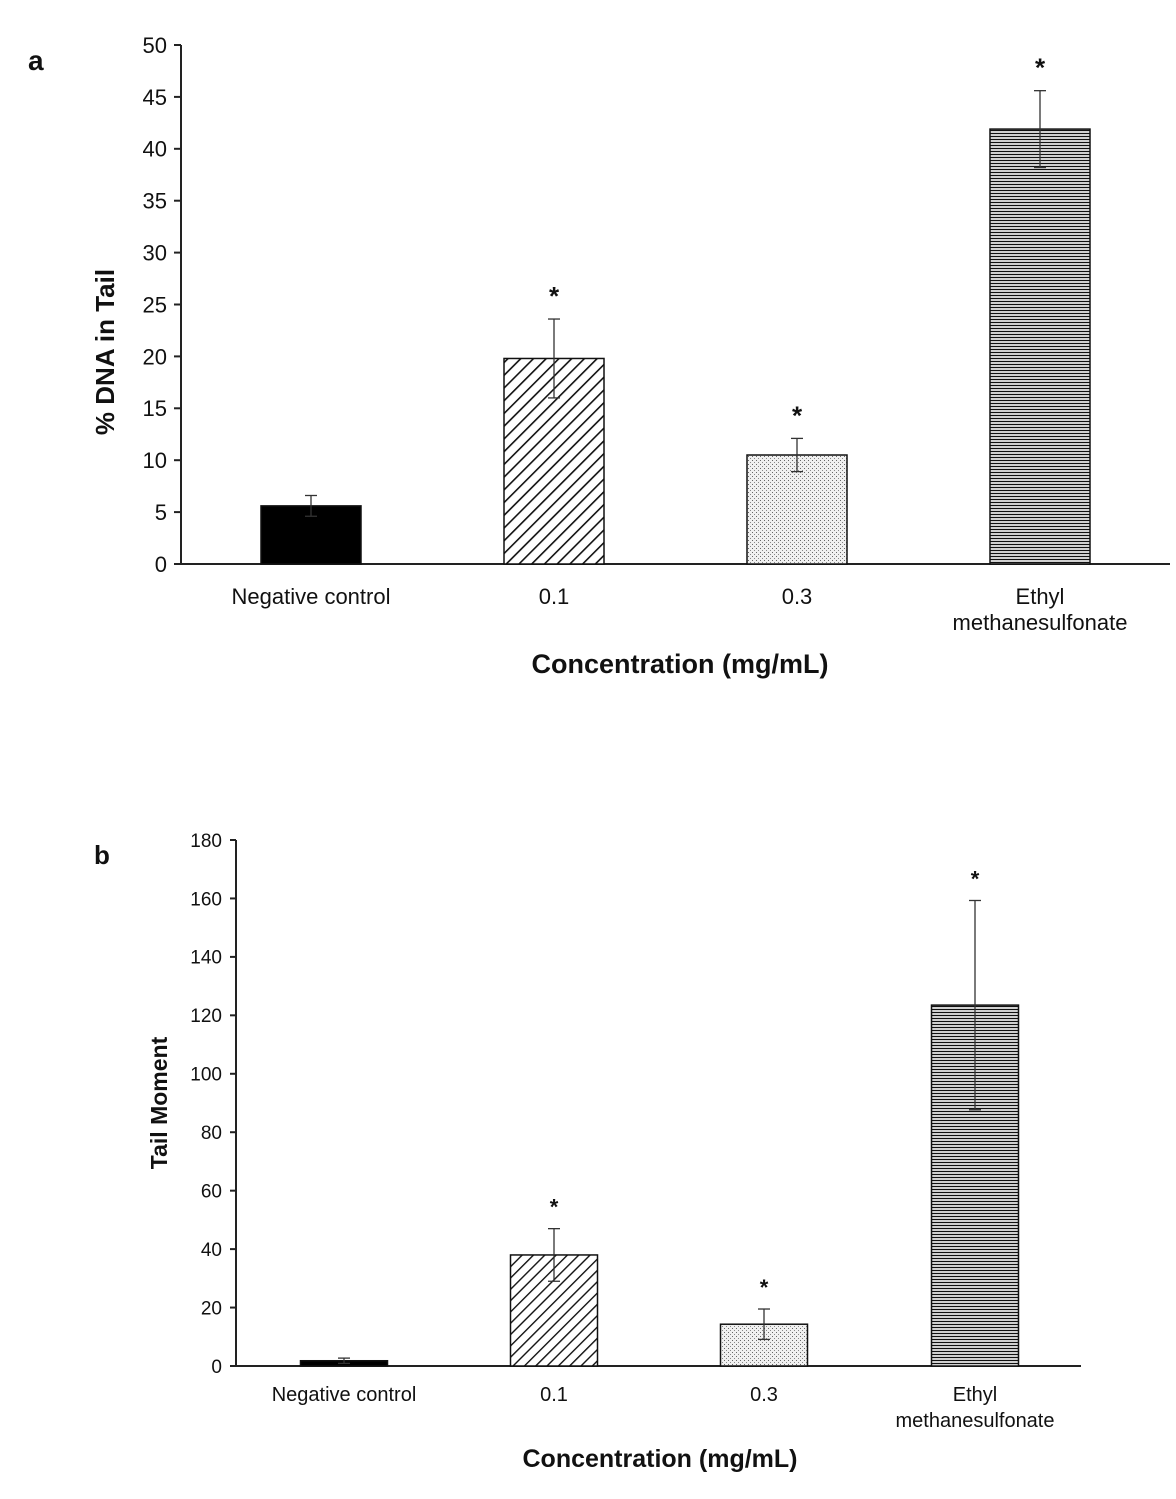 The image size is (1176, 1499). Describe the element at coordinates (155, 97) in the screenshot. I see `y-tick-label: 45` at that location.